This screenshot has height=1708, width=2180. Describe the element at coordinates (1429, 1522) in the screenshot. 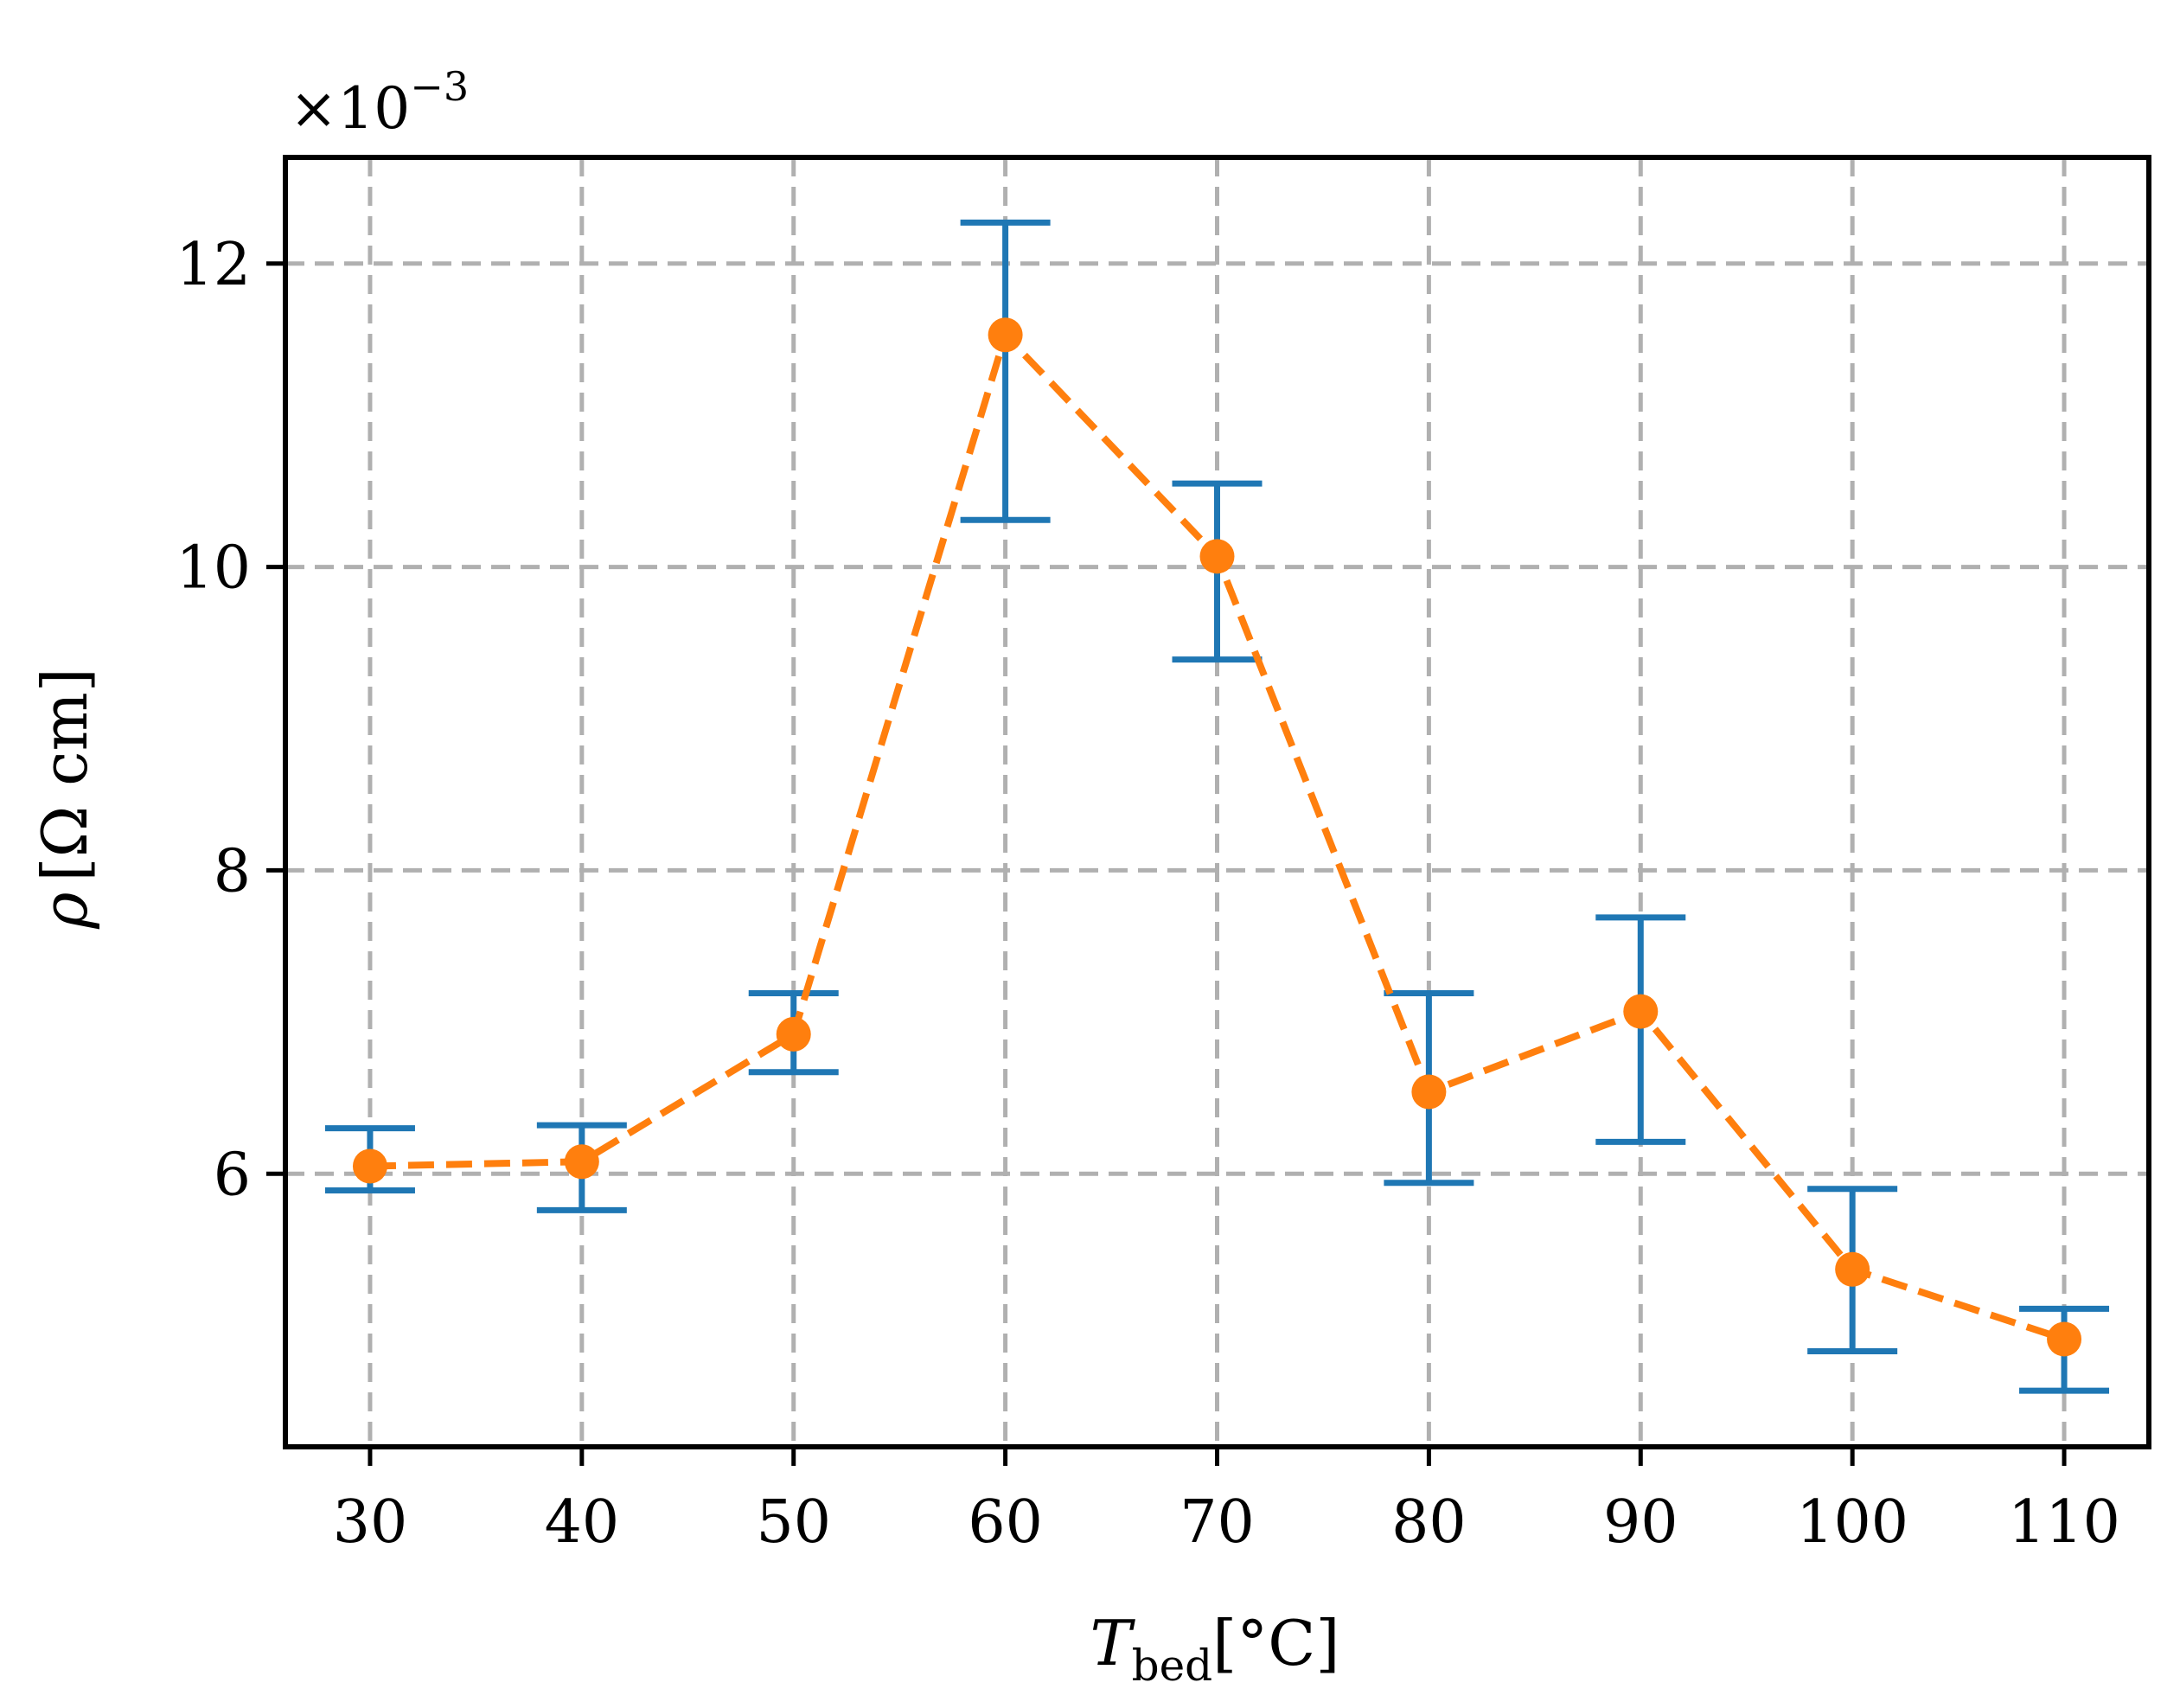

I see `x-tick-label-80: 80` at that location.